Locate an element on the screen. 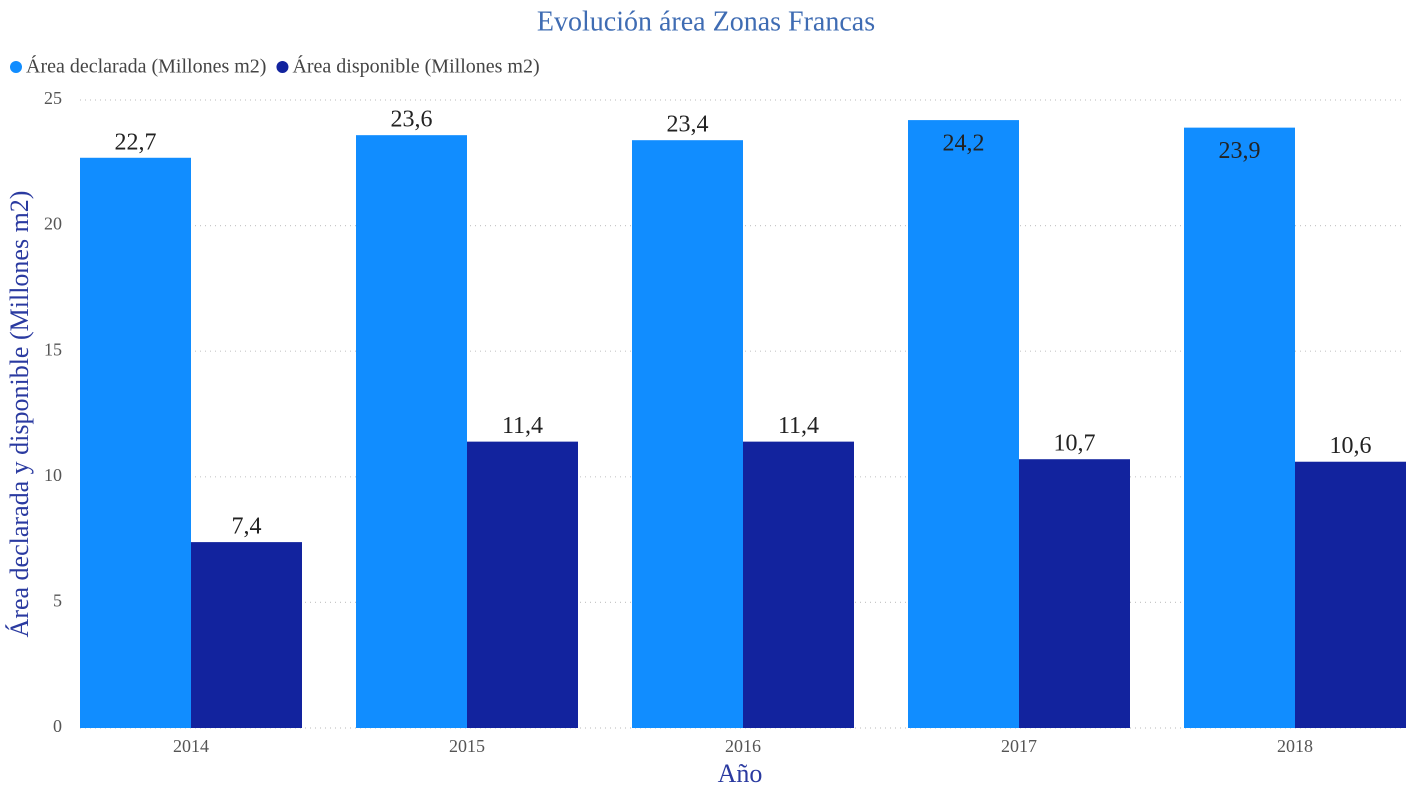  y-tick-label: 5 is located at coordinates (57, 601).